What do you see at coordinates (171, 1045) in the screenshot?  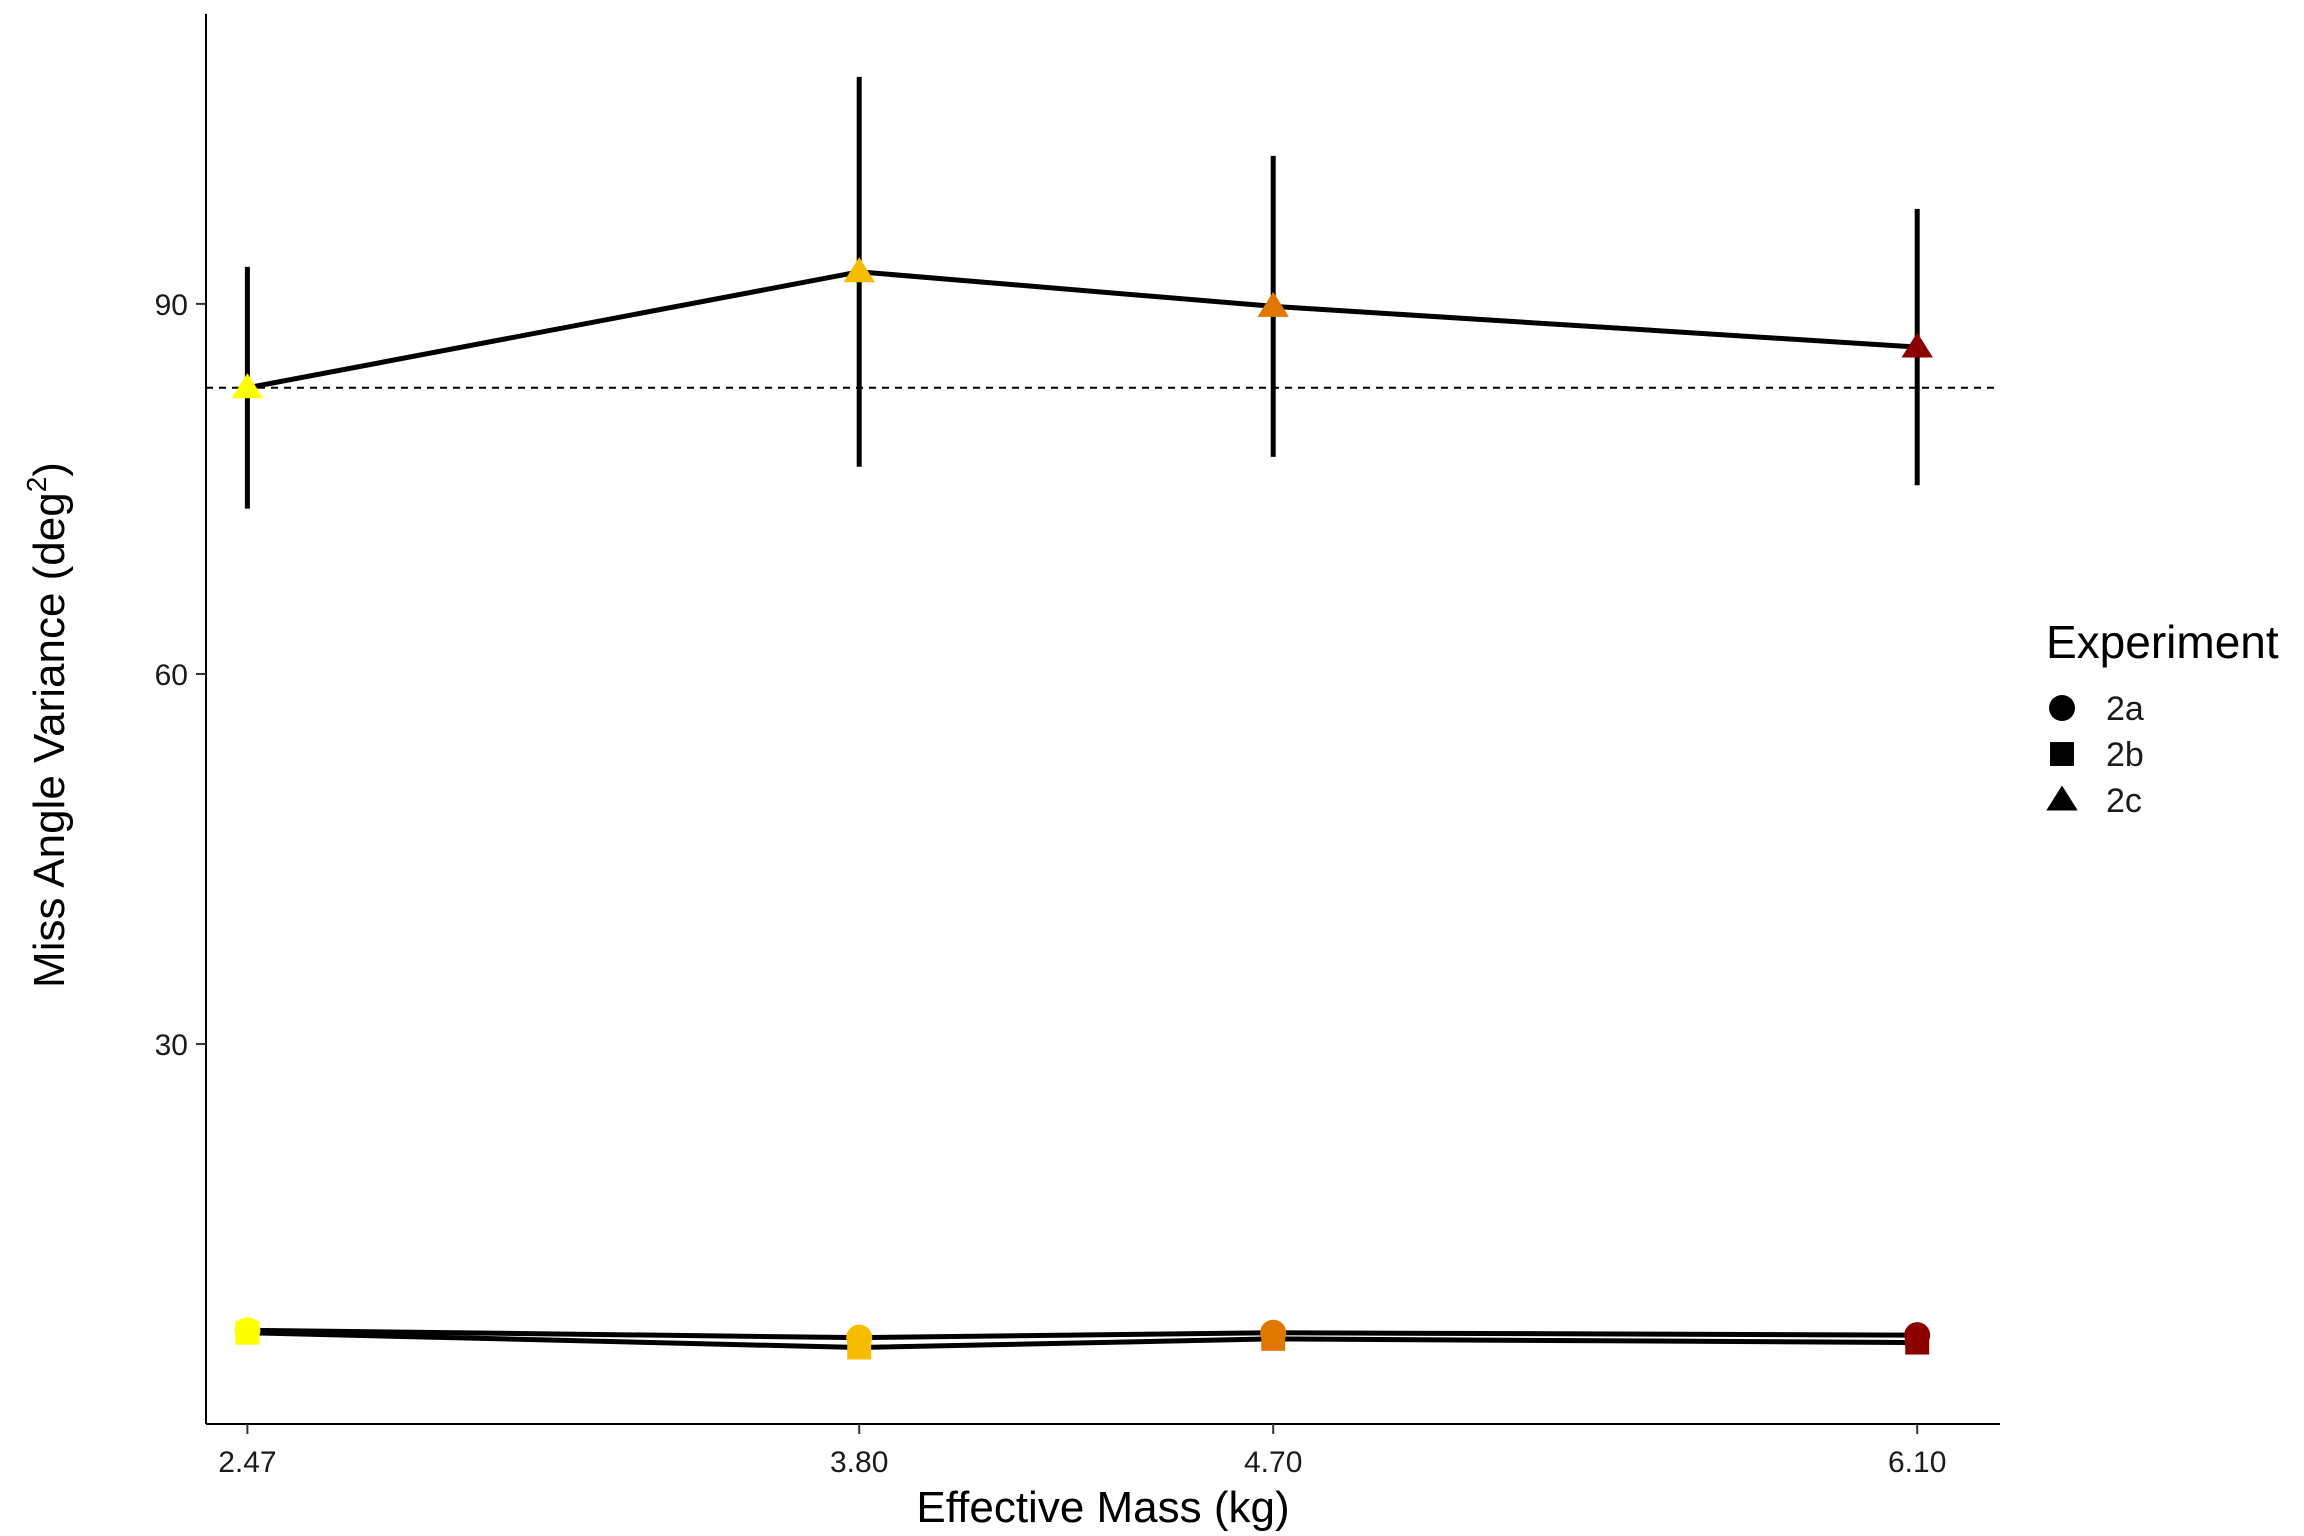 I see `y-tick-label-0: 30` at bounding box center [171, 1045].